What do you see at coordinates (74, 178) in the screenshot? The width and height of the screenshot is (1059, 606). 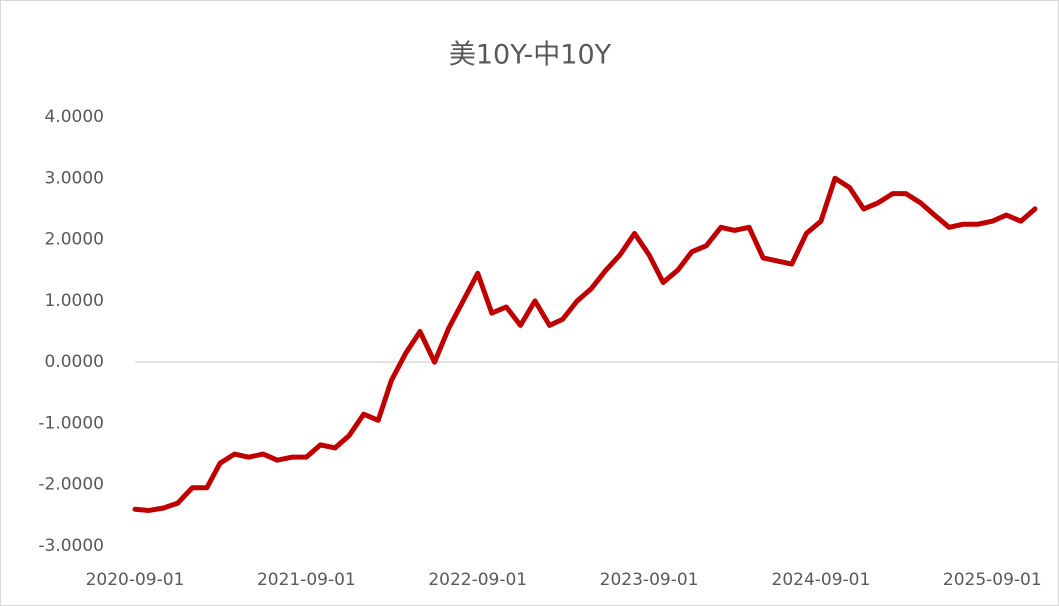 I see `y-tick-label: 3.0000` at bounding box center [74, 178].